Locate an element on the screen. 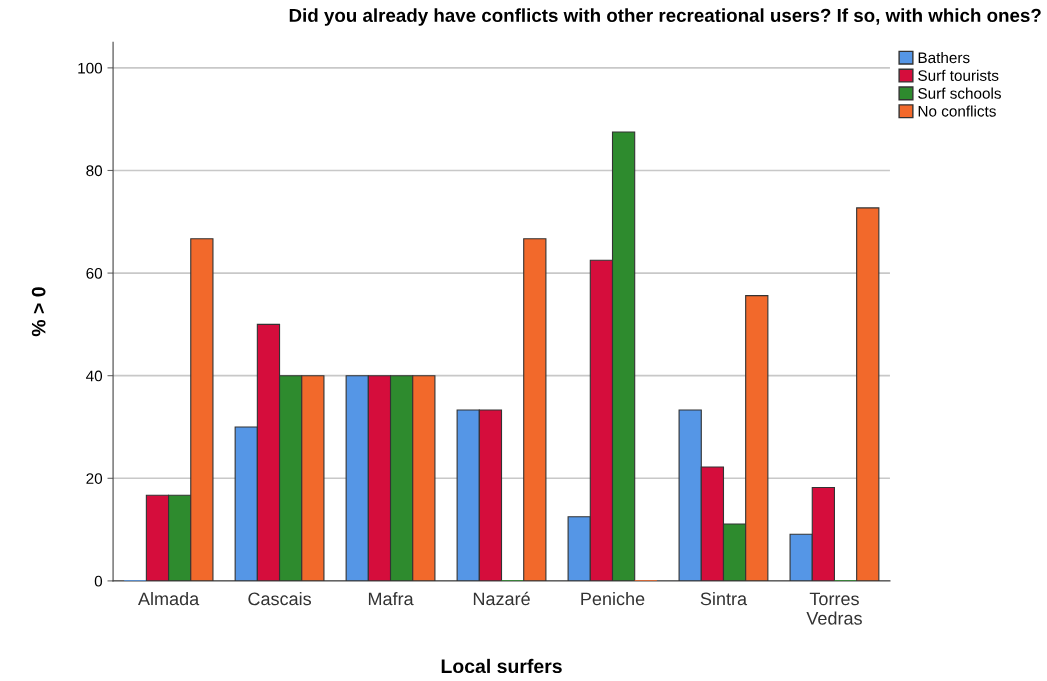 Image resolution: width=1047 pixels, height=681 pixels. y-axis-title: % > 0 is located at coordinates (38, 312).